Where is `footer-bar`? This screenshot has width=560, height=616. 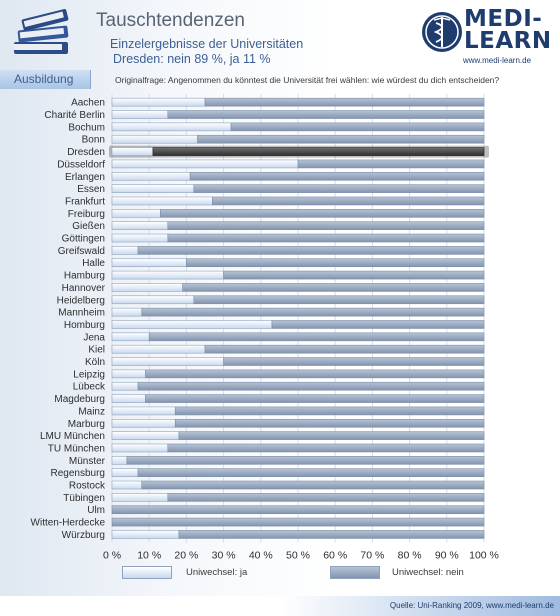 footer-bar is located at coordinates (280, 606).